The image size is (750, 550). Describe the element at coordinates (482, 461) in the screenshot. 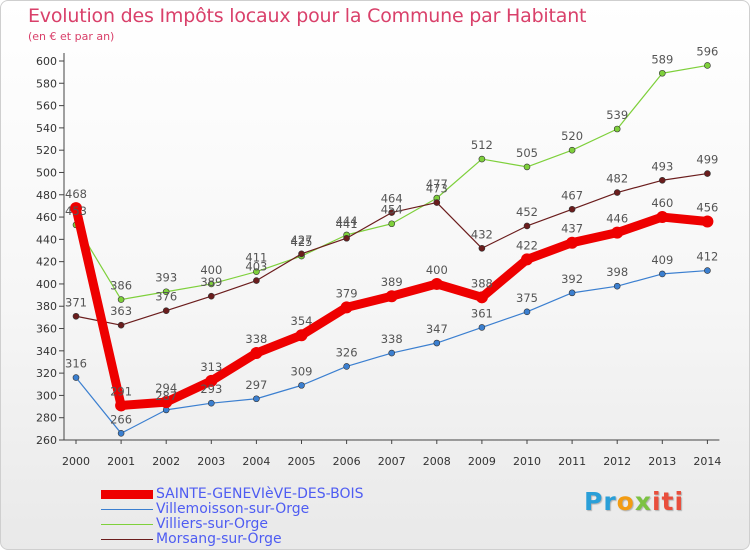

I see `x-tick-label: 2009` at that location.